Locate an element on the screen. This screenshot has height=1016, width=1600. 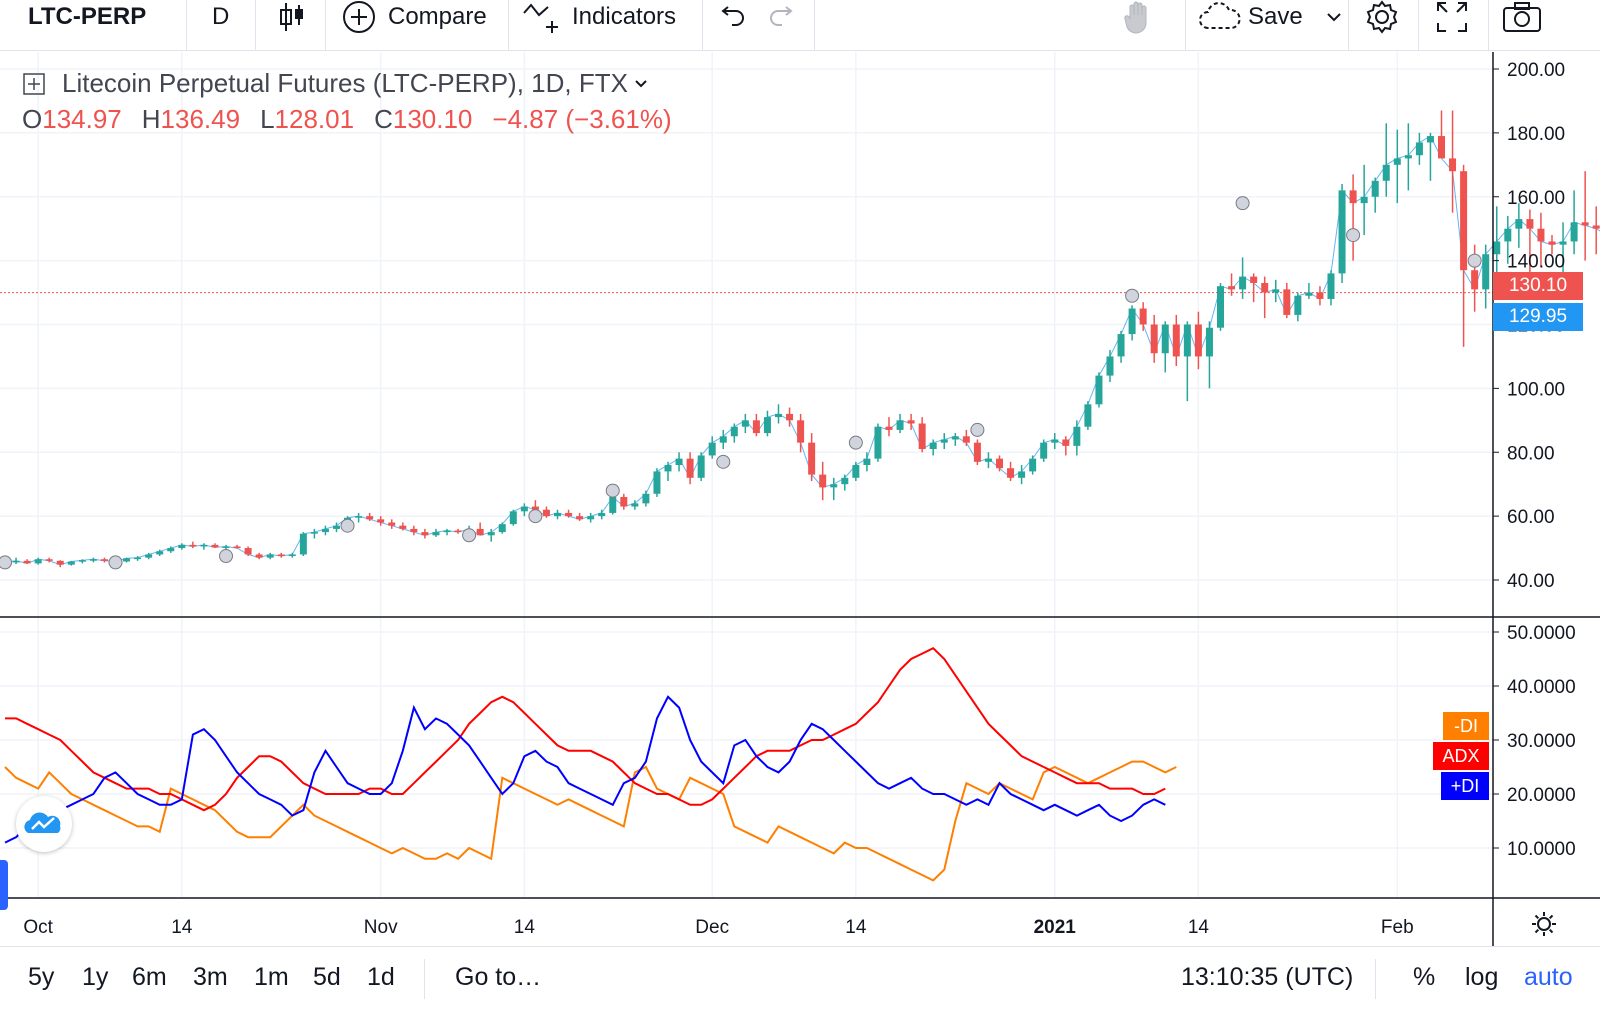
hand-button is located at coordinates (1139, 17).